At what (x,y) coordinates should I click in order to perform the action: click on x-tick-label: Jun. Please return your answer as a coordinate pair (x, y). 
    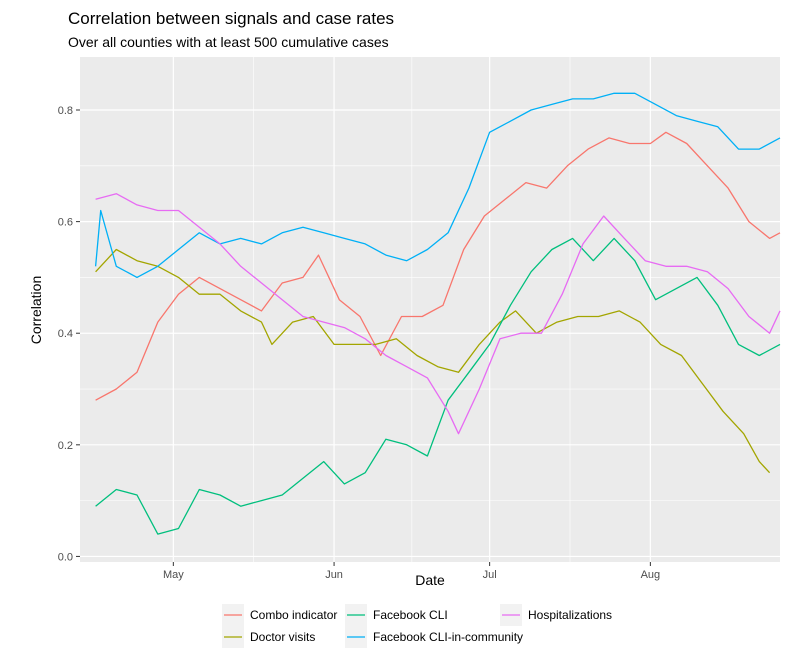
    Looking at the image, I should click on (334, 575).